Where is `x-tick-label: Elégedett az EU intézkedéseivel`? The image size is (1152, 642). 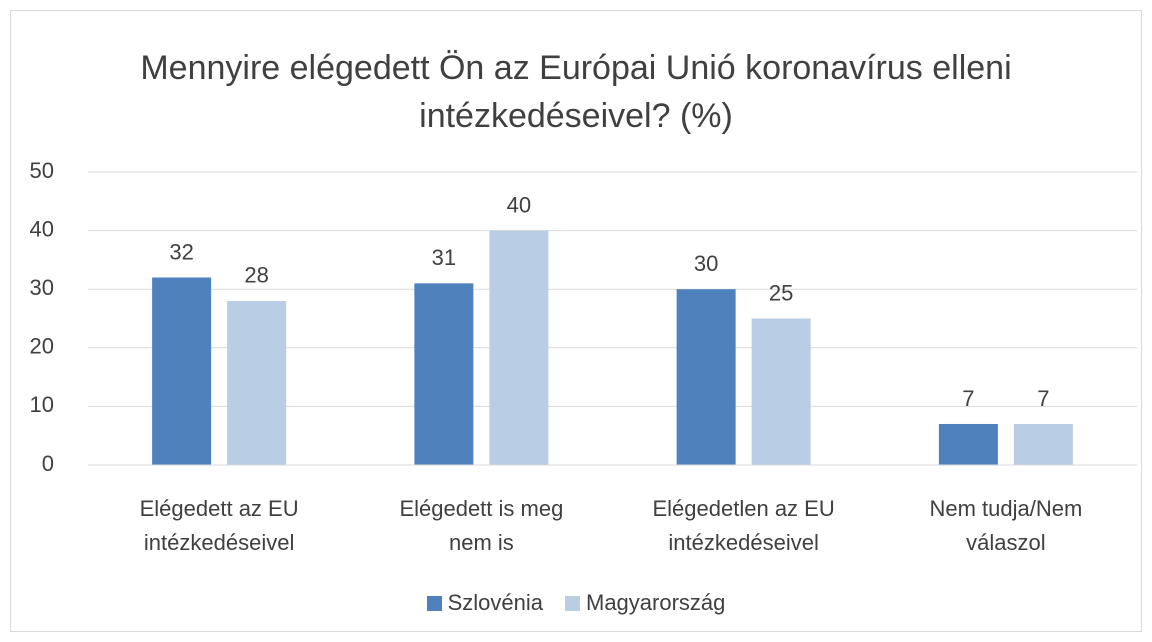
x-tick-label: Elégedett az EU intézkedéseivel is located at coordinates (219, 525).